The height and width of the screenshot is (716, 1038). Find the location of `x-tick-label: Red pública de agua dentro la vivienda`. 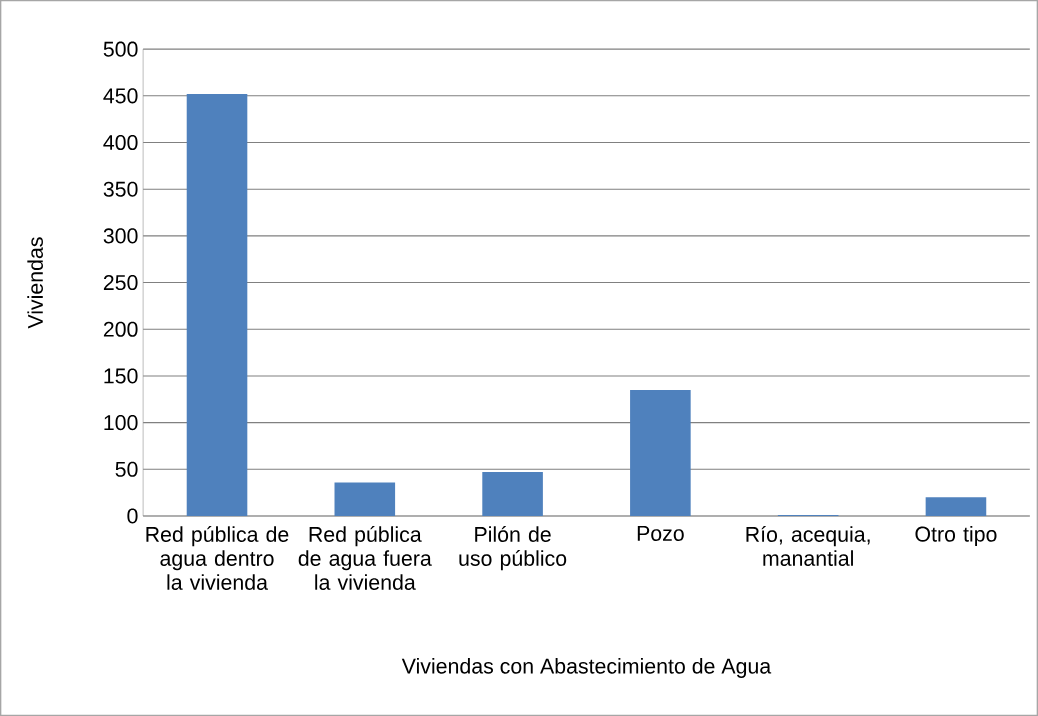

x-tick-label: Red pública de agua dentro la vivienda is located at coordinates (217, 557).